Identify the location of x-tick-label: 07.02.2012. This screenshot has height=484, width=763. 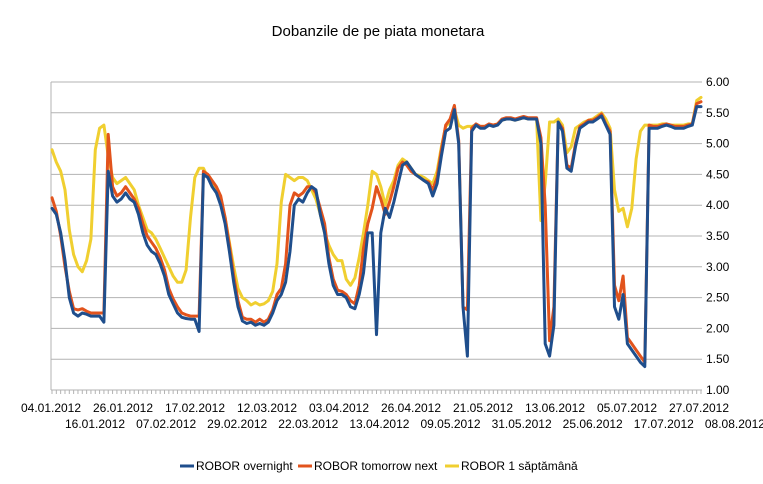
(166, 424).